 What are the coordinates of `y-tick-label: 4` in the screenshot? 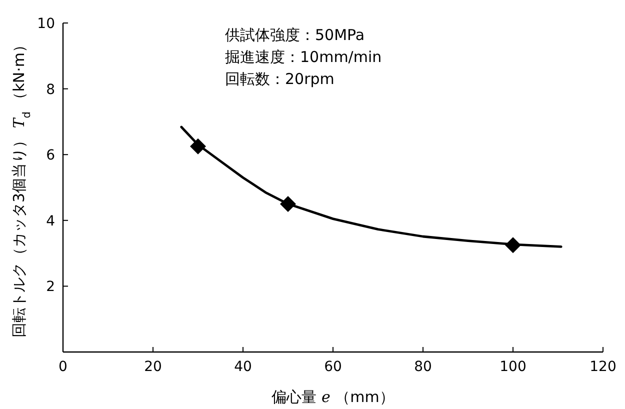 It's located at (51, 221).